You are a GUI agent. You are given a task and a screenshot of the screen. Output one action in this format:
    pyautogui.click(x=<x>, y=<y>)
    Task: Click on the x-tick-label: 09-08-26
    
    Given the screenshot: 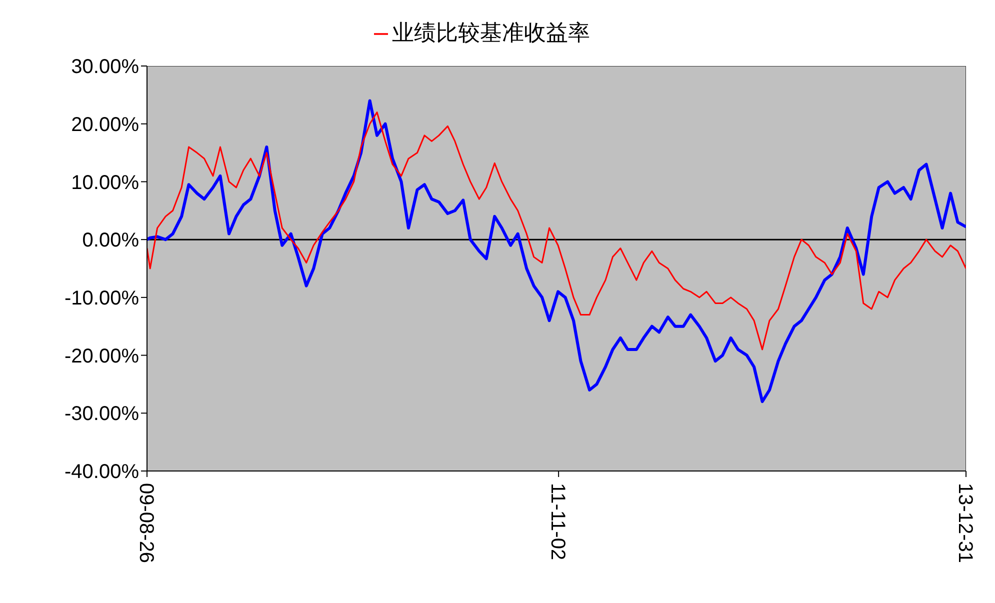 What is the action you would take?
    pyautogui.click(x=146, y=523)
    